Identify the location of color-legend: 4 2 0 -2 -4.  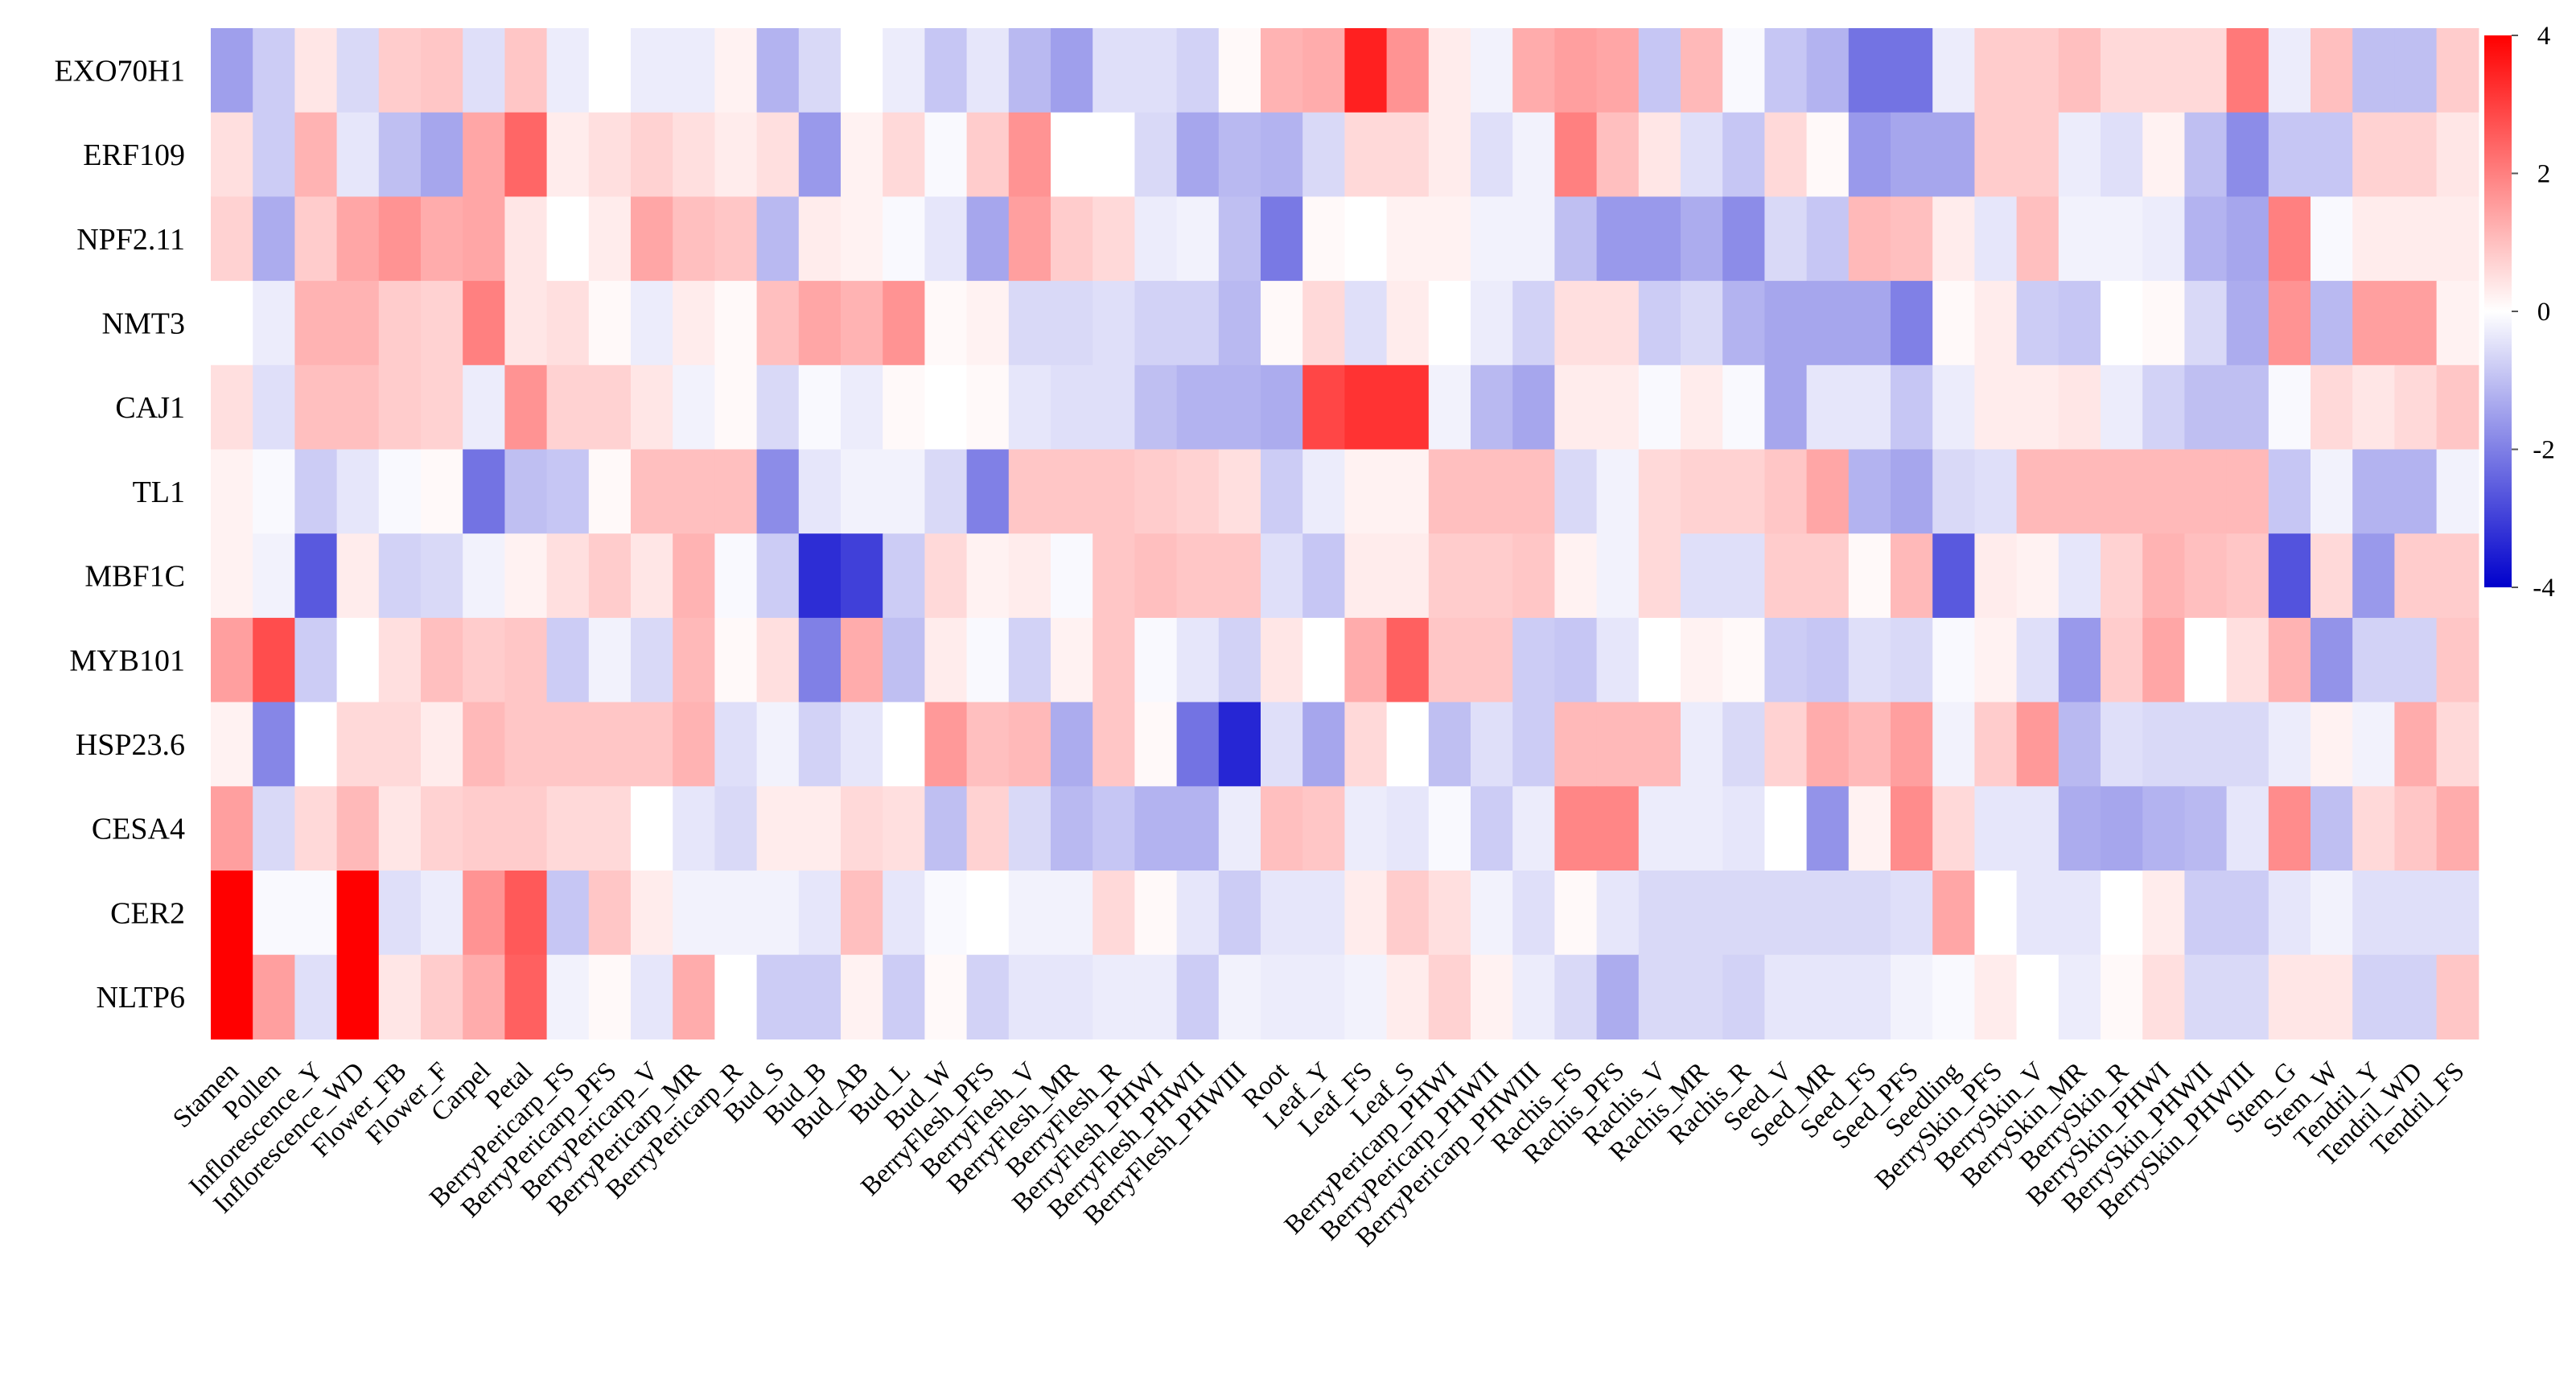
(2519, 312).